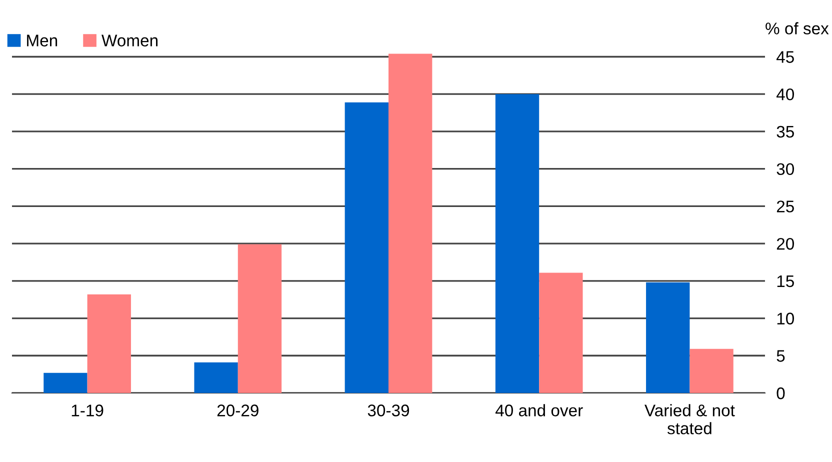  What do you see at coordinates (785, 169) in the screenshot?
I see `y-tick-label: 30` at bounding box center [785, 169].